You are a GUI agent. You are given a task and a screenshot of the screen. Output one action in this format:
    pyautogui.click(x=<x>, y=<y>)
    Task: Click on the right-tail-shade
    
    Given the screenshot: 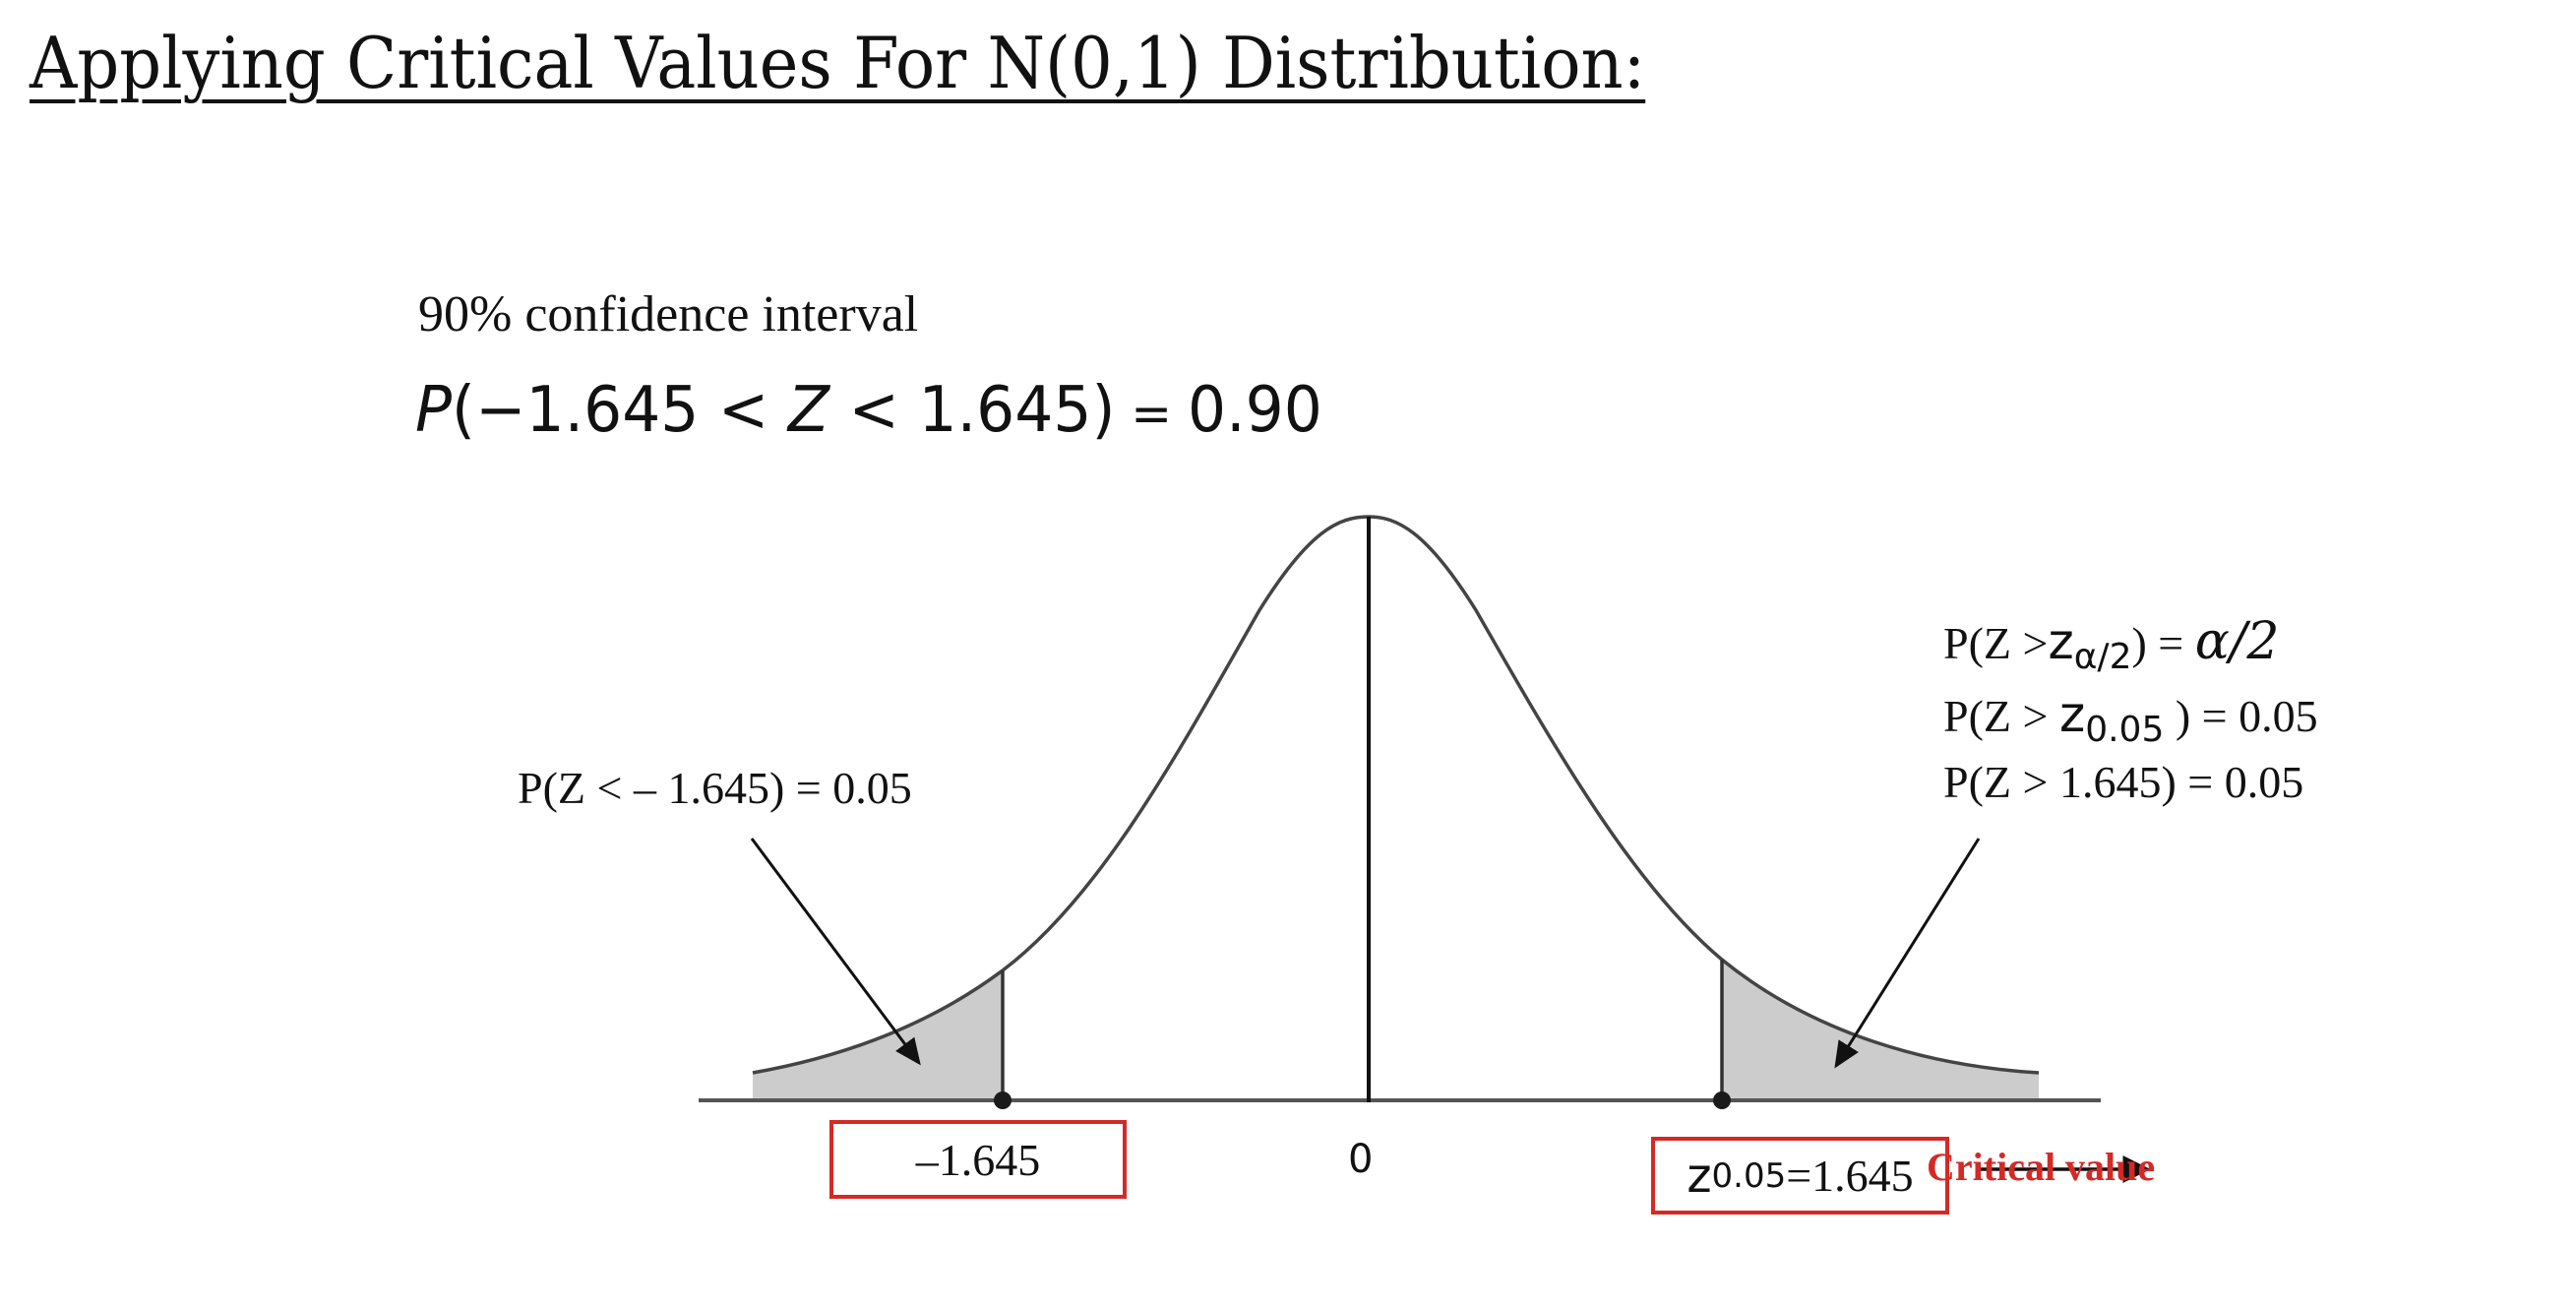 What is the action you would take?
    pyautogui.click(x=1880, y=1030)
    